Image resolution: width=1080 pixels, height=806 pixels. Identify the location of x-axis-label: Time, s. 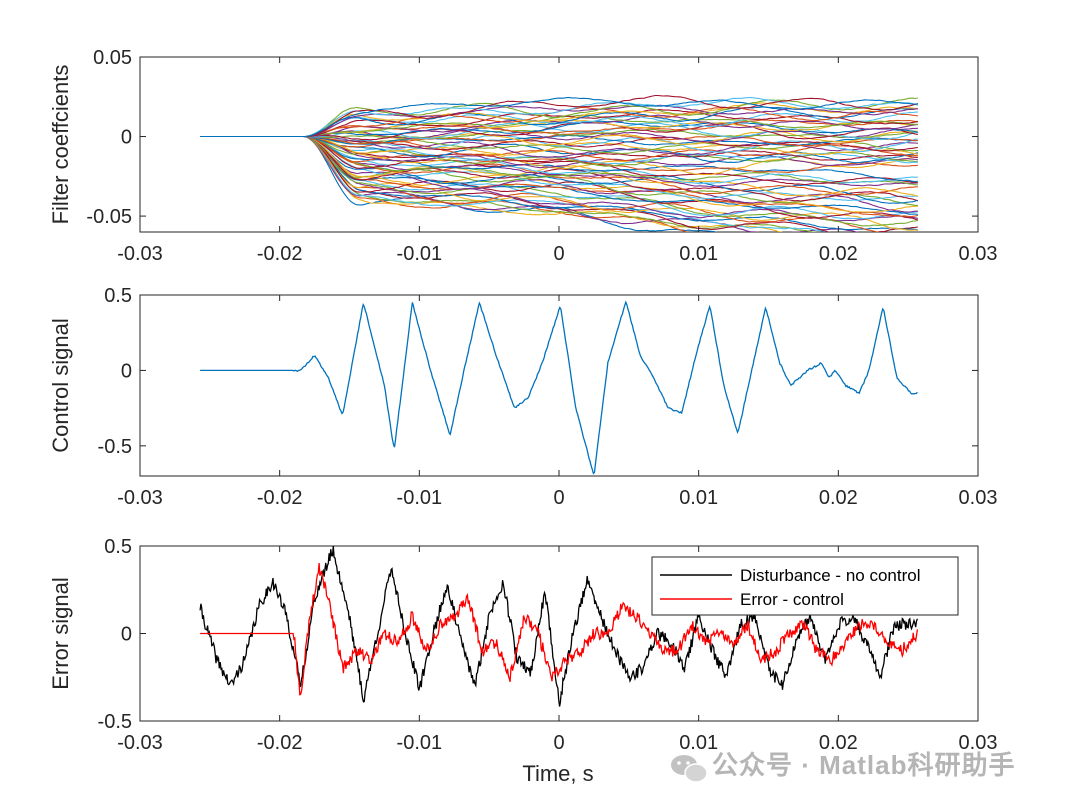
(557, 773).